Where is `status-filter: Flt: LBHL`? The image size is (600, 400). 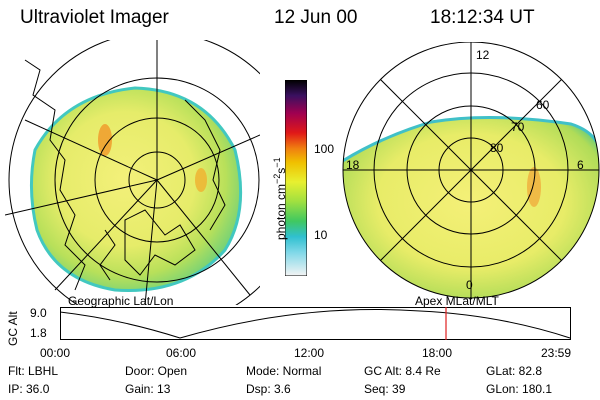 status-filter: Flt: LBHL is located at coordinates (33, 371).